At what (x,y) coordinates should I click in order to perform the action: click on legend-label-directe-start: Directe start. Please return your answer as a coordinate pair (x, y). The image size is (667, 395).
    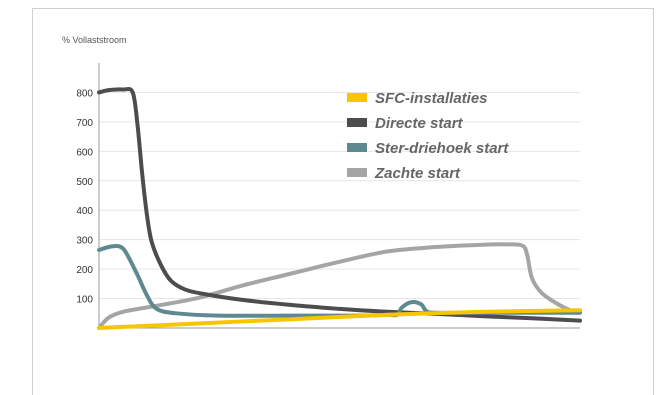
    Looking at the image, I should click on (419, 123).